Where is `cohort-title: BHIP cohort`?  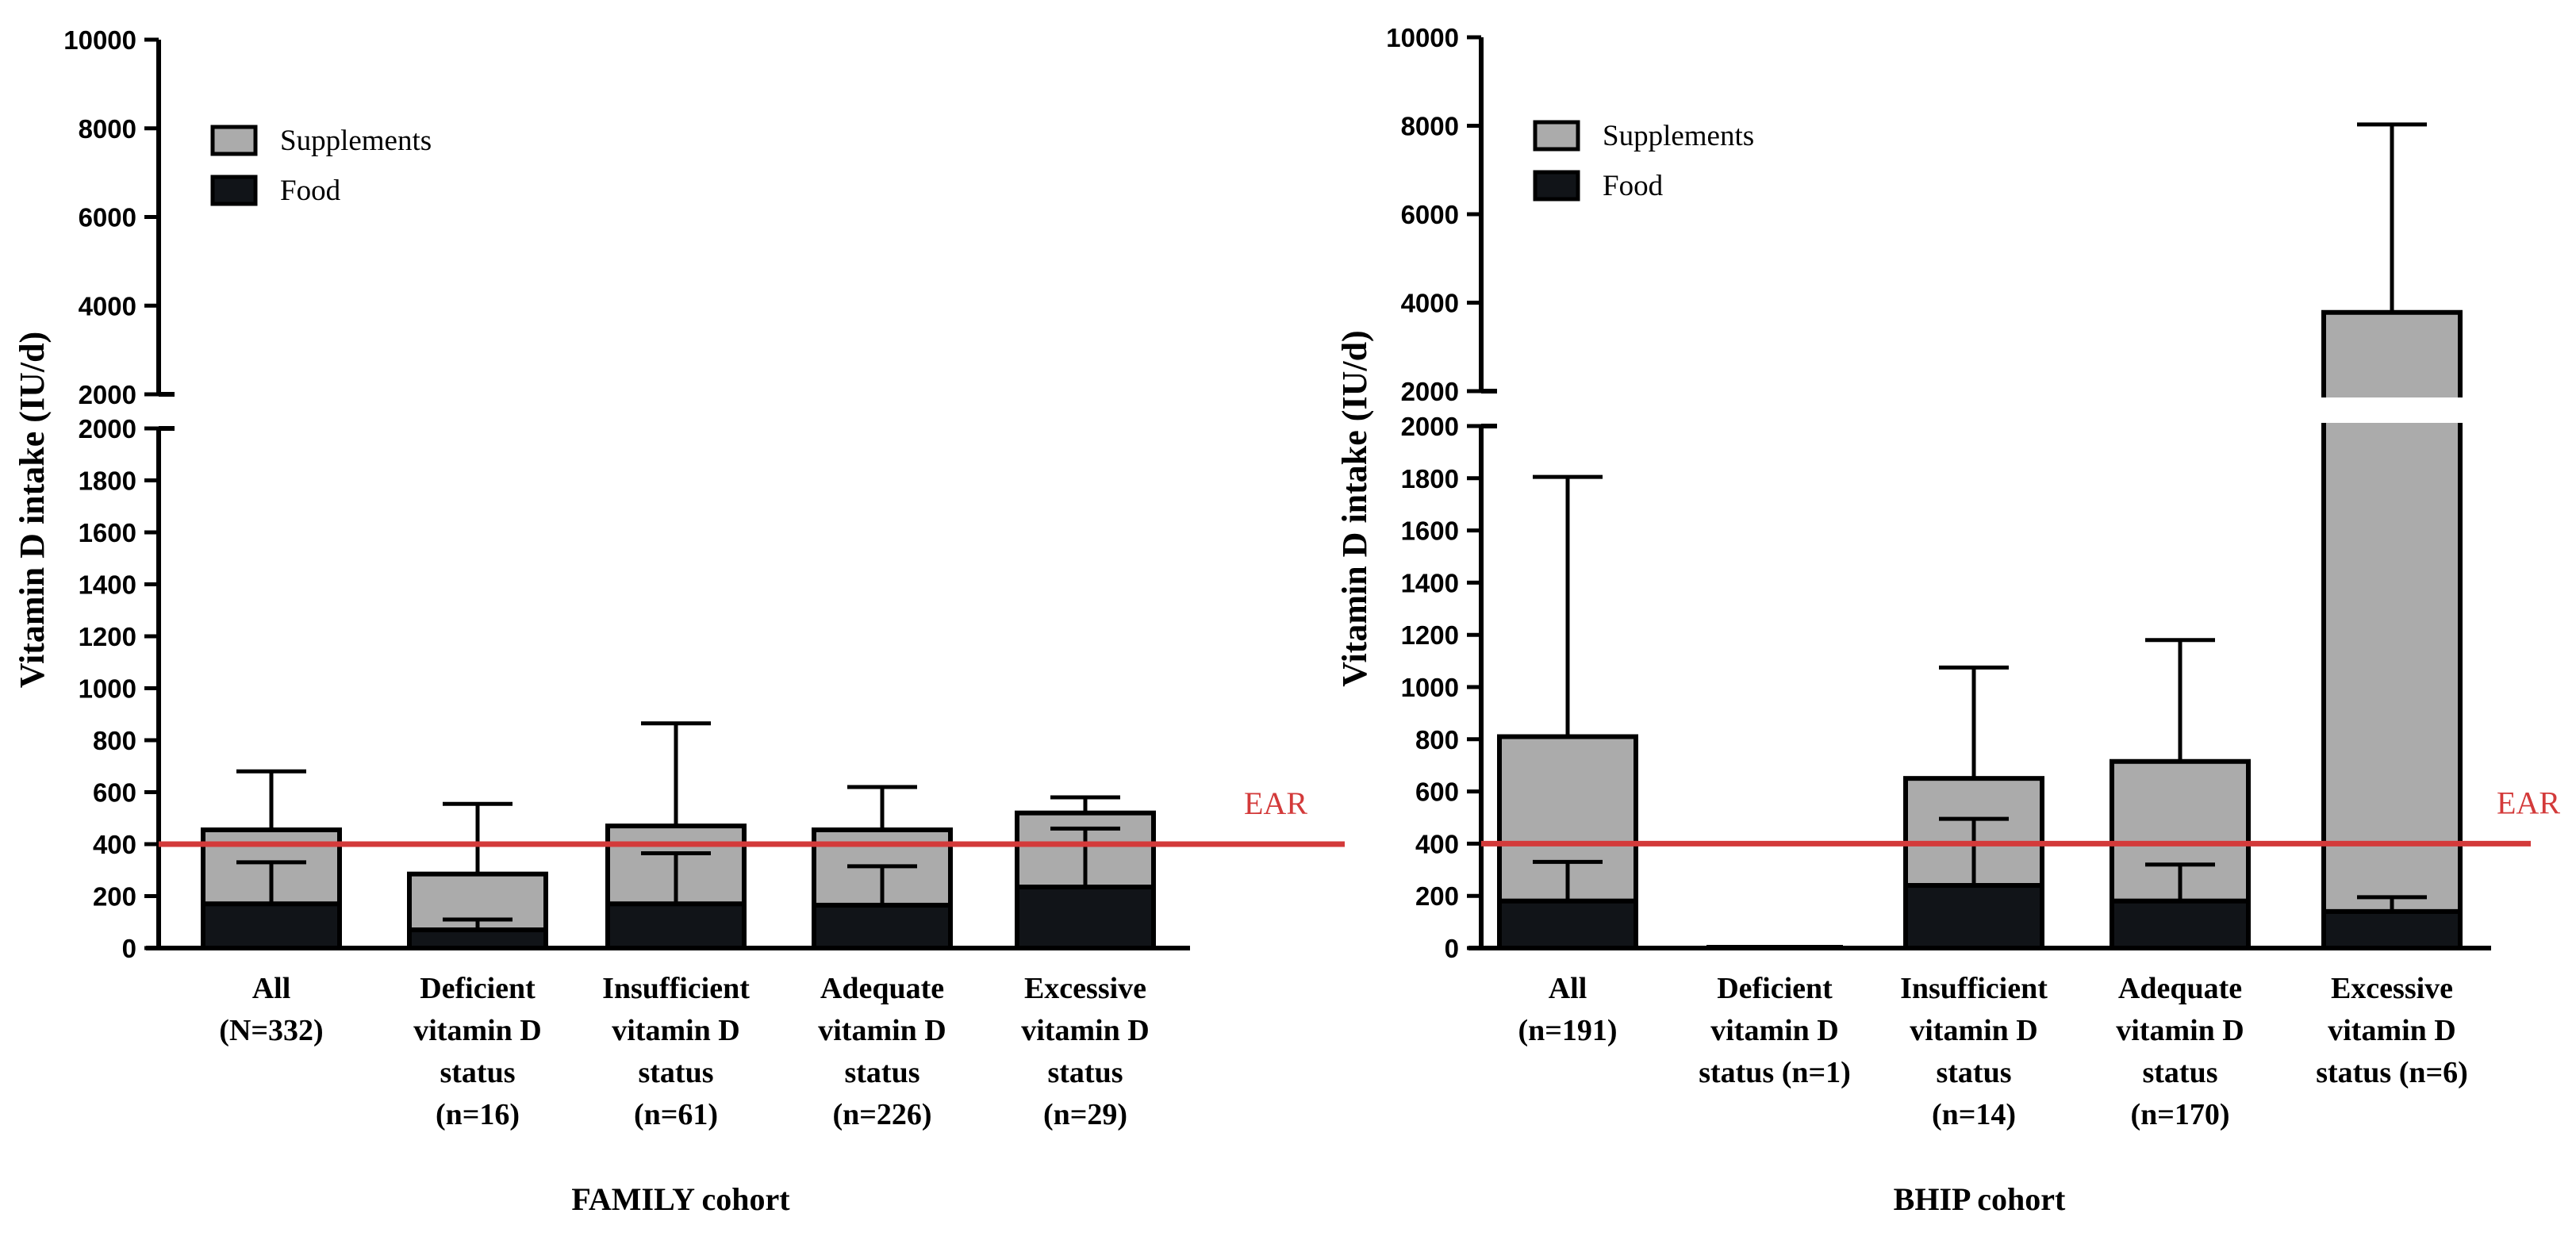
cohort-title: BHIP cohort is located at coordinates (1980, 1199).